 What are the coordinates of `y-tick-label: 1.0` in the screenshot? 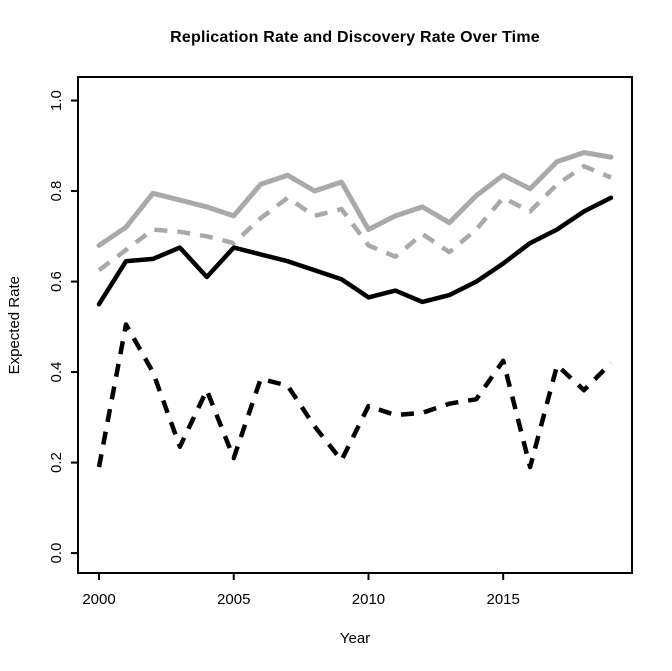 It's located at (56, 100).